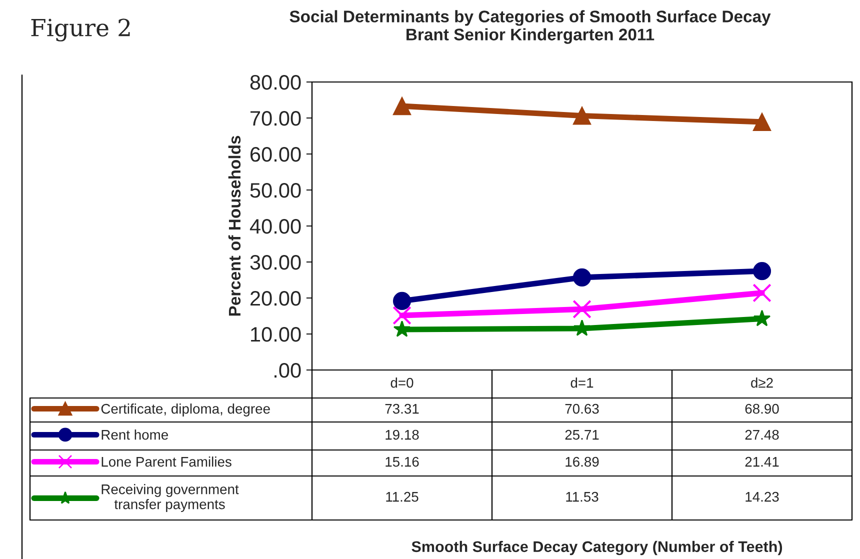  I want to click on legend-label: Lone Parent Families, so click(167, 461).